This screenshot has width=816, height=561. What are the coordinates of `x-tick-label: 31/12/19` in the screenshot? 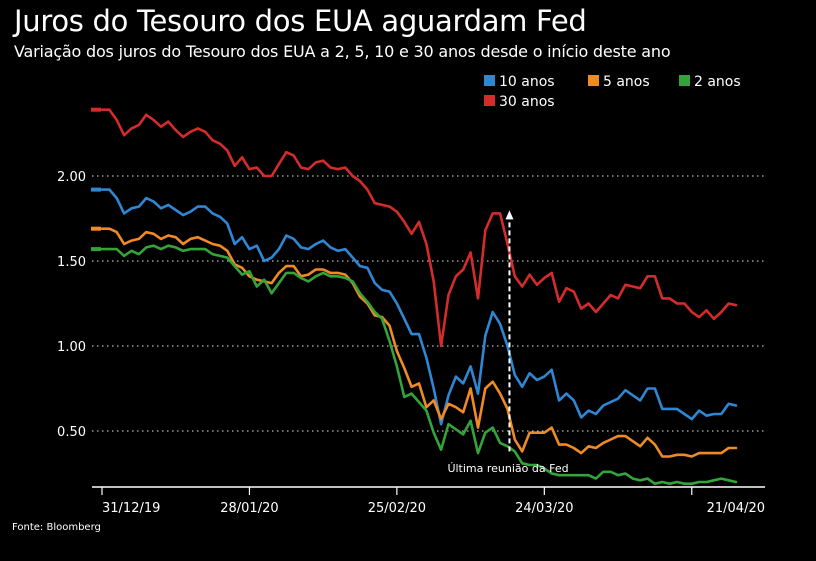 It's located at (131, 508).